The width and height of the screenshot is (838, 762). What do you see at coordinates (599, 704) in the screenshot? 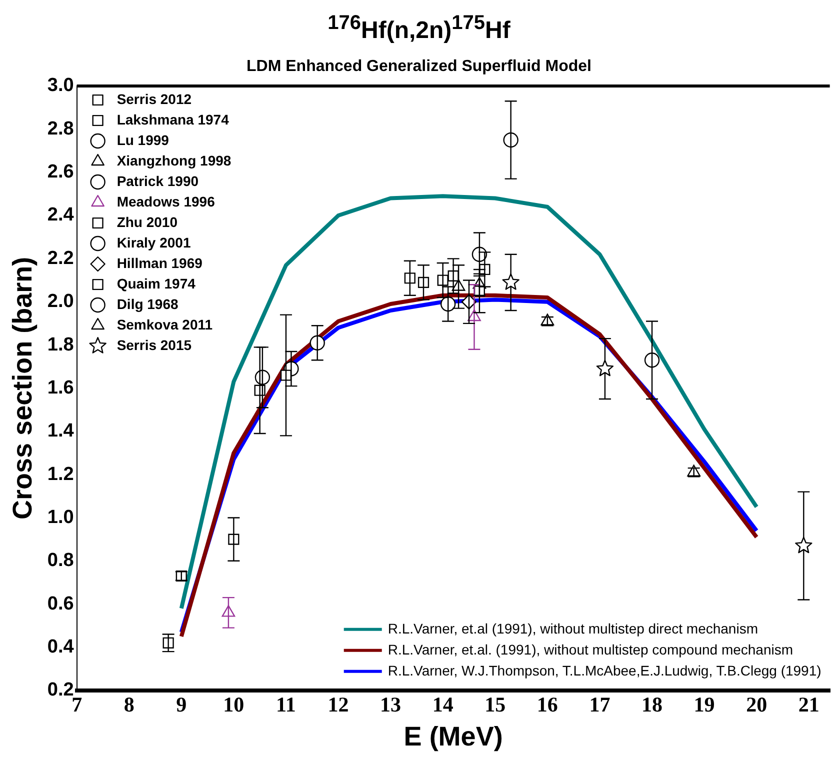
I see `x-tick-label: 17` at bounding box center [599, 704].